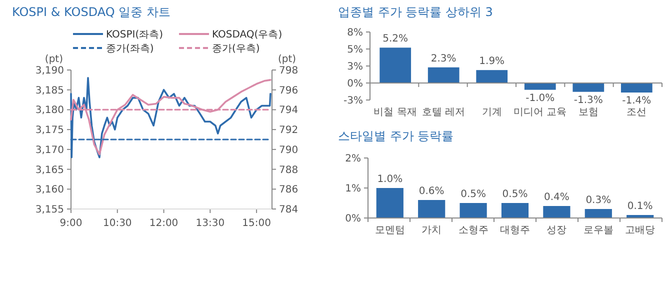  Describe the element at coordinates (395, 39) in the screenshot. I see `data-label: 5.2%` at that location.